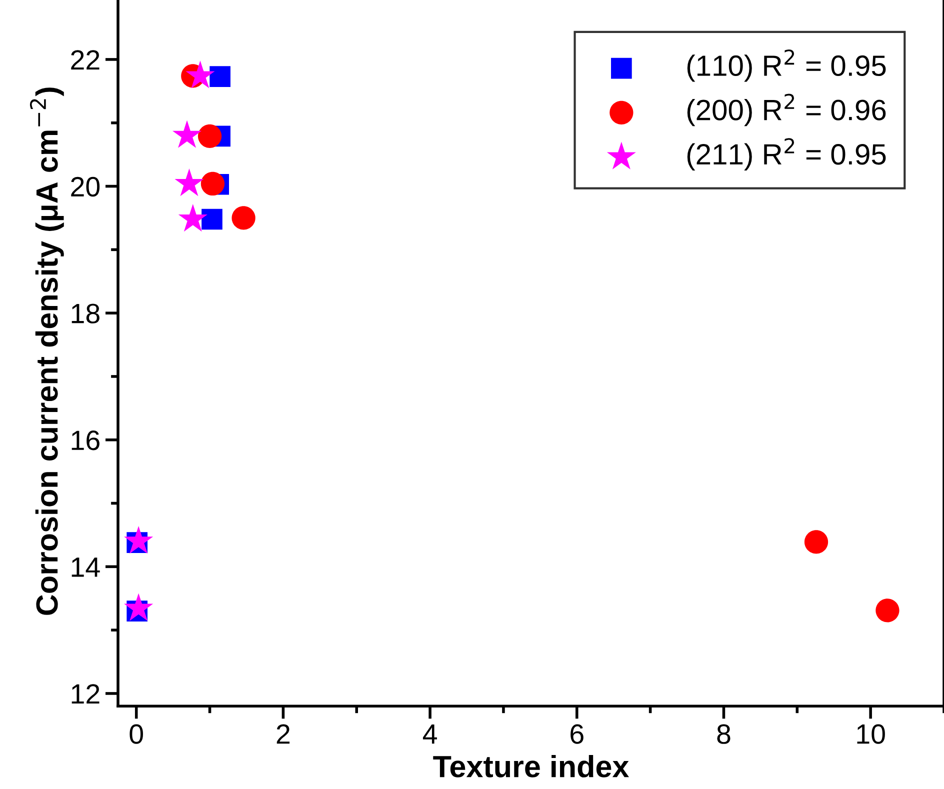 This screenshot has width=944, height=789. Describe the element at coordinates (786, 110) in the screenshot. I see `legend-label: (200) R$^{2}$ = 0.96` at that location.